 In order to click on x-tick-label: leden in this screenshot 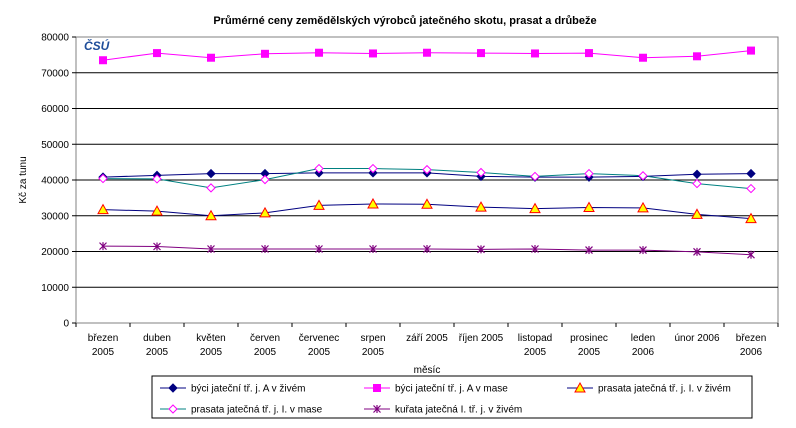, I will do `click(643, 338)`.